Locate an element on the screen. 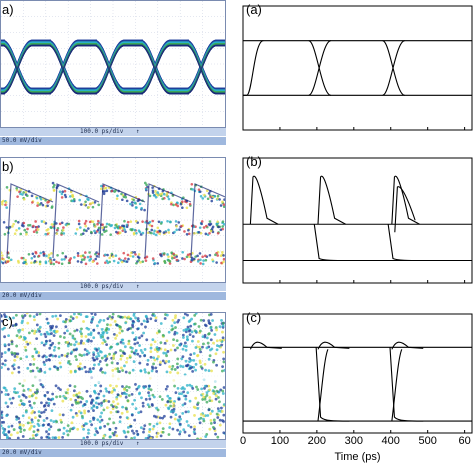 The image size is (474, 474). waveform-trace is located at coordinates (265, 345).